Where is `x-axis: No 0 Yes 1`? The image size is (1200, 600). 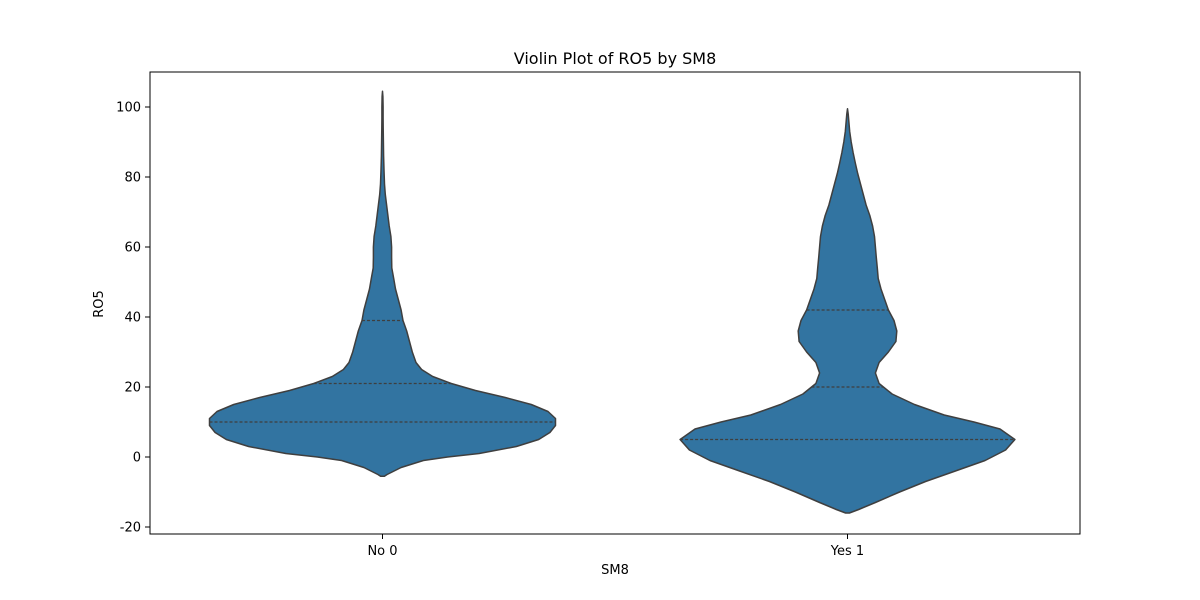 x-axis: No 0 Yes 1 is located at coordinates (615, 546).